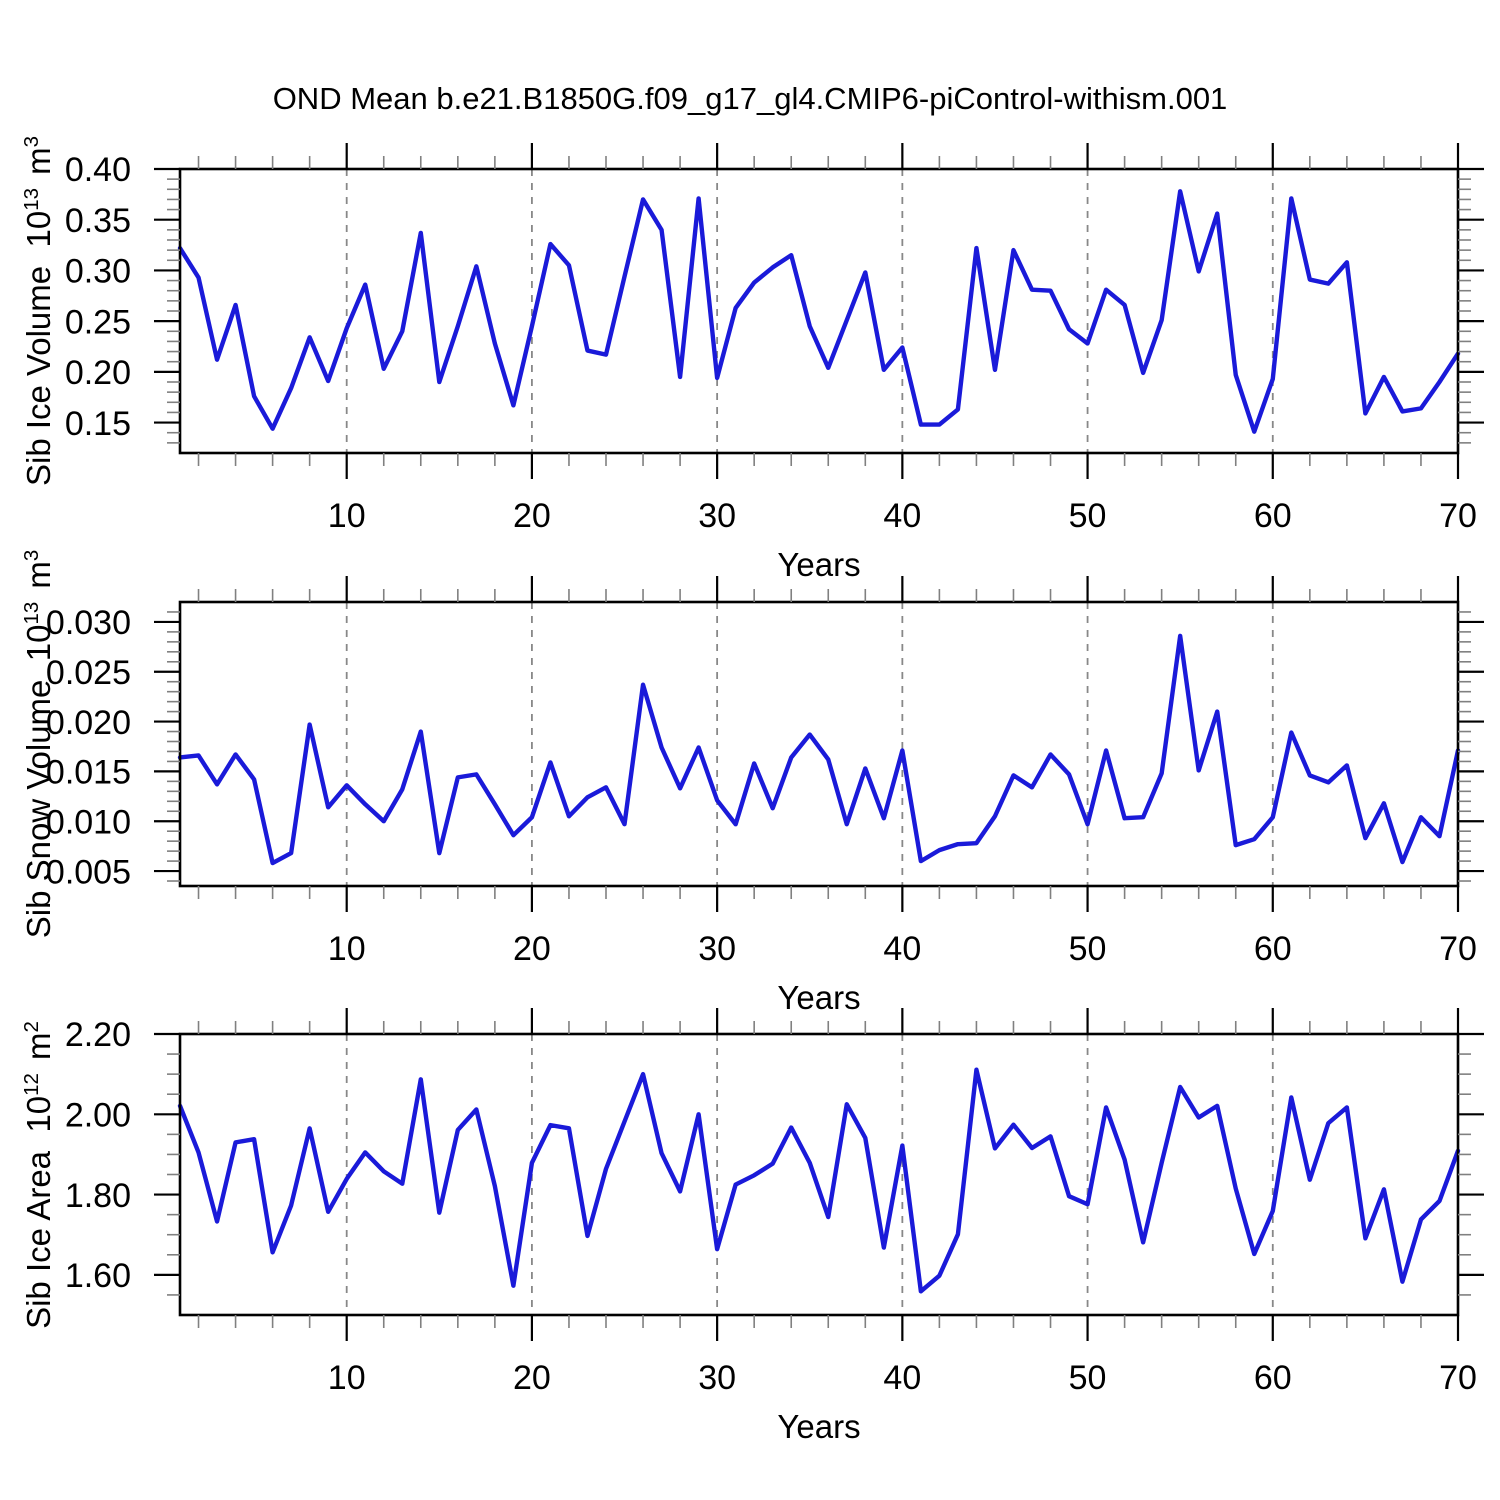 The image size is (1500, 1500). Describe the element at coordinates (98, 1035) in the screenshot. I see `y-tick-label: 2.20` at that location.